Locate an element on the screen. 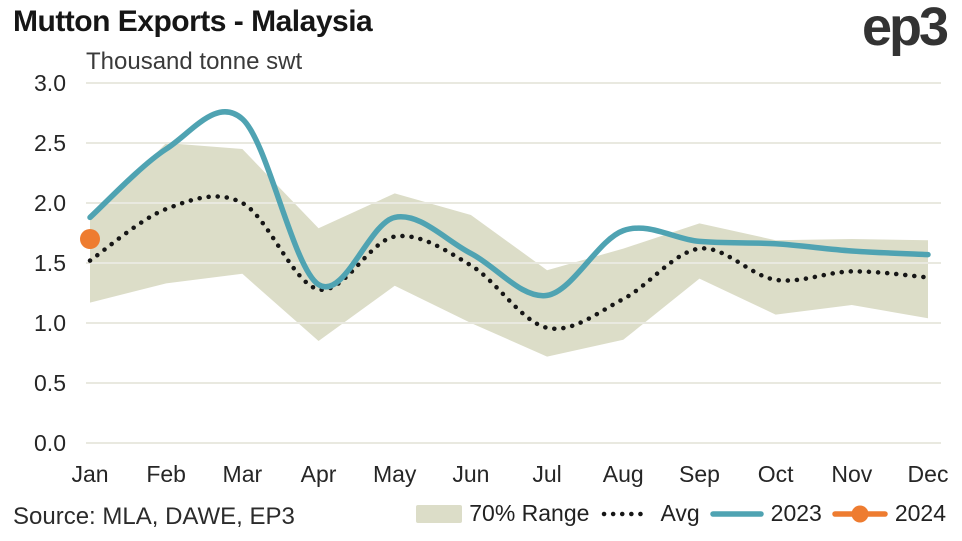  y-tick-label: 1.5 is located at coordinates (50, 263).